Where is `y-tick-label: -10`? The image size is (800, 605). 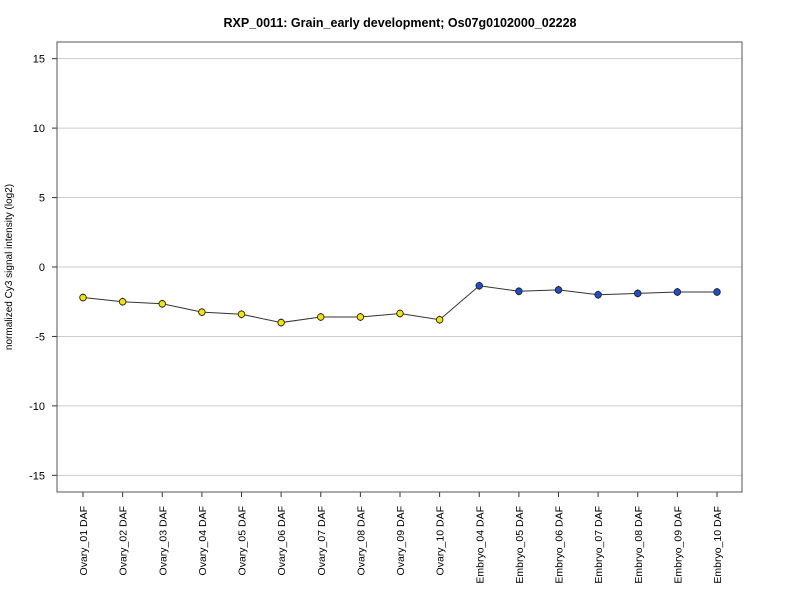
y-tick-label: -10 is located at coordinates (37, 407).